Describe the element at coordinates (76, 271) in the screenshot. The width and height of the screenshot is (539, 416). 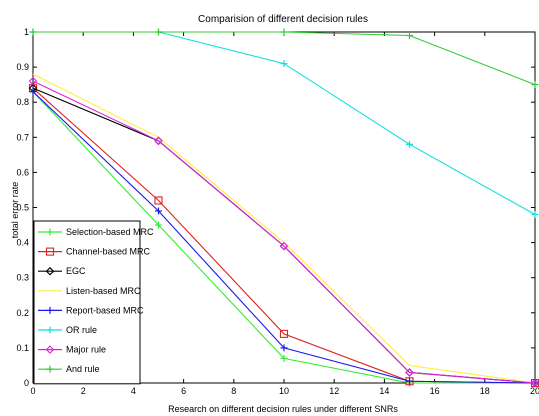
I see `legend-label: EGC` at that location.